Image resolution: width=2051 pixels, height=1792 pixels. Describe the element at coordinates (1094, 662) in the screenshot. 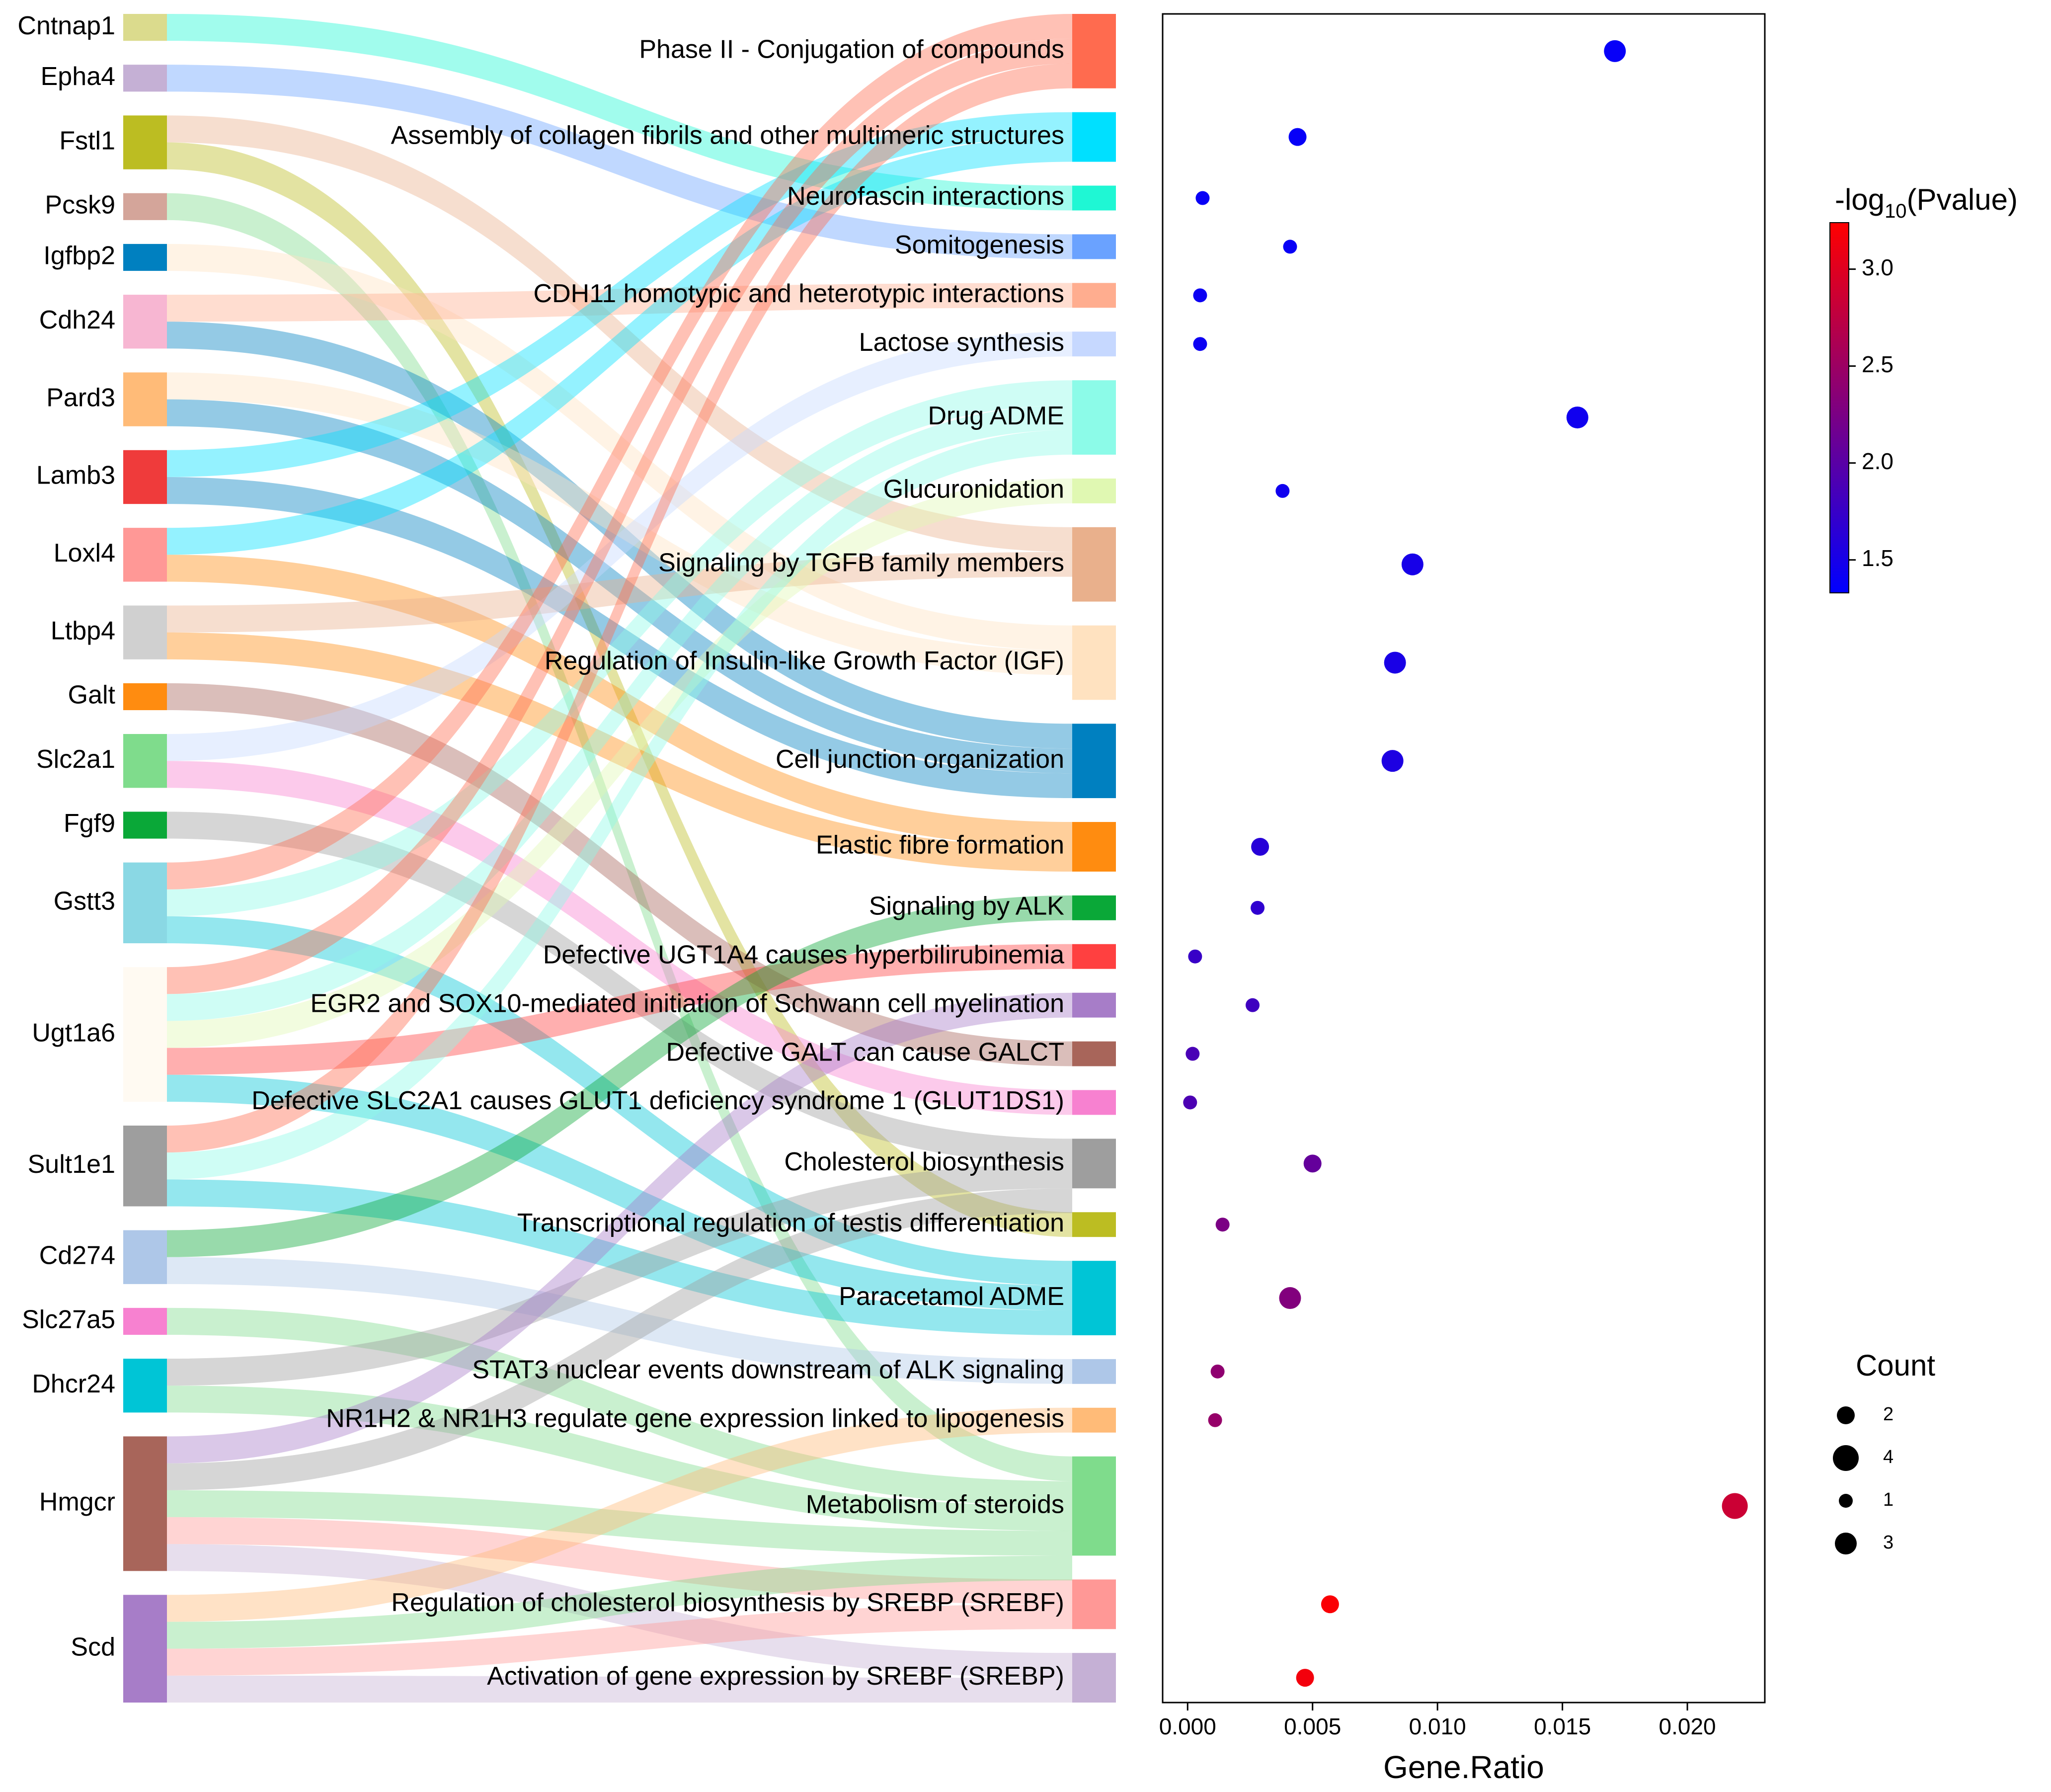

I see `pathway-node-regulation-of-insulin-like-growth-factor-igf` at that location.